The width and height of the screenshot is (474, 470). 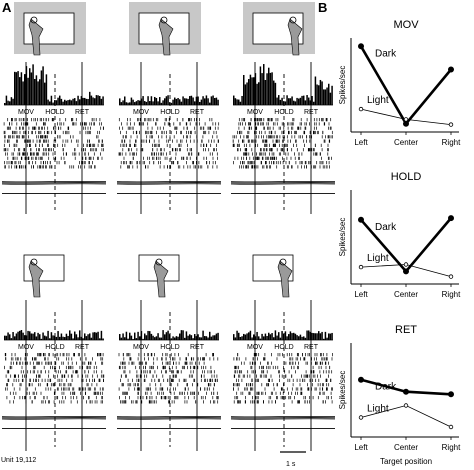 I want to click on x-axis-label: Target position, so click(x=406, y=461).